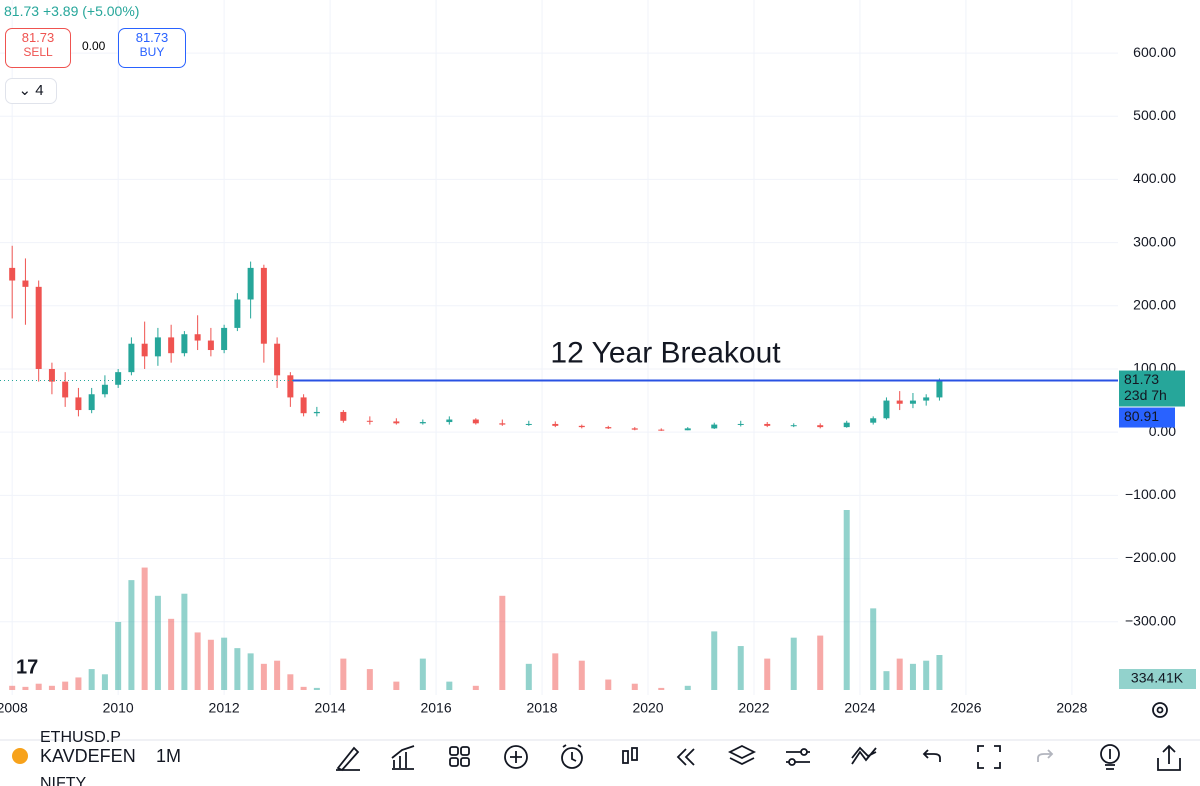 This screenshot has width=1200, height=786. Describe the element at coordinates (38, 52) in the screenshot. I see `sell-label: SELL` at that location.